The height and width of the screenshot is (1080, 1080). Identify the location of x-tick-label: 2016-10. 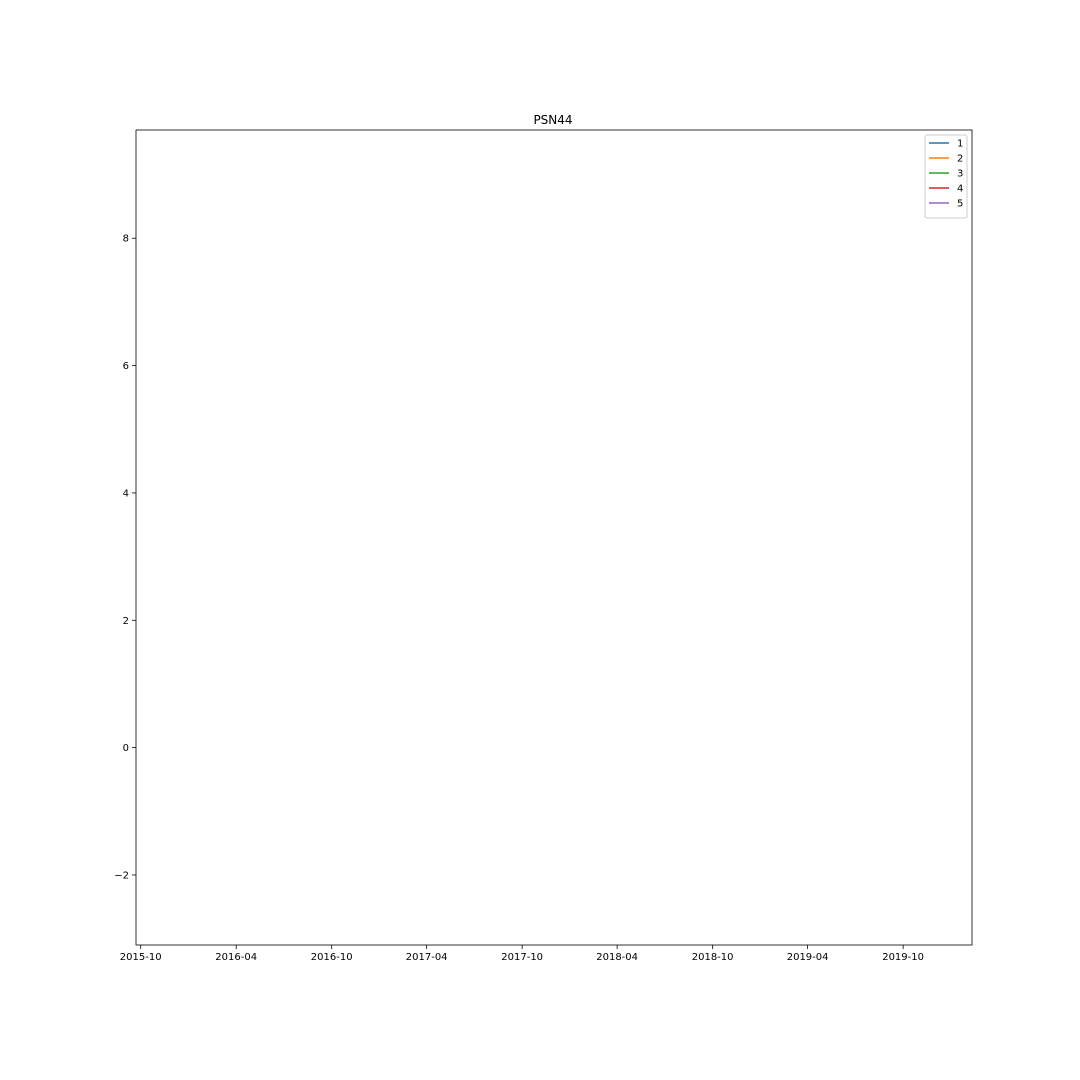
(332, 957).